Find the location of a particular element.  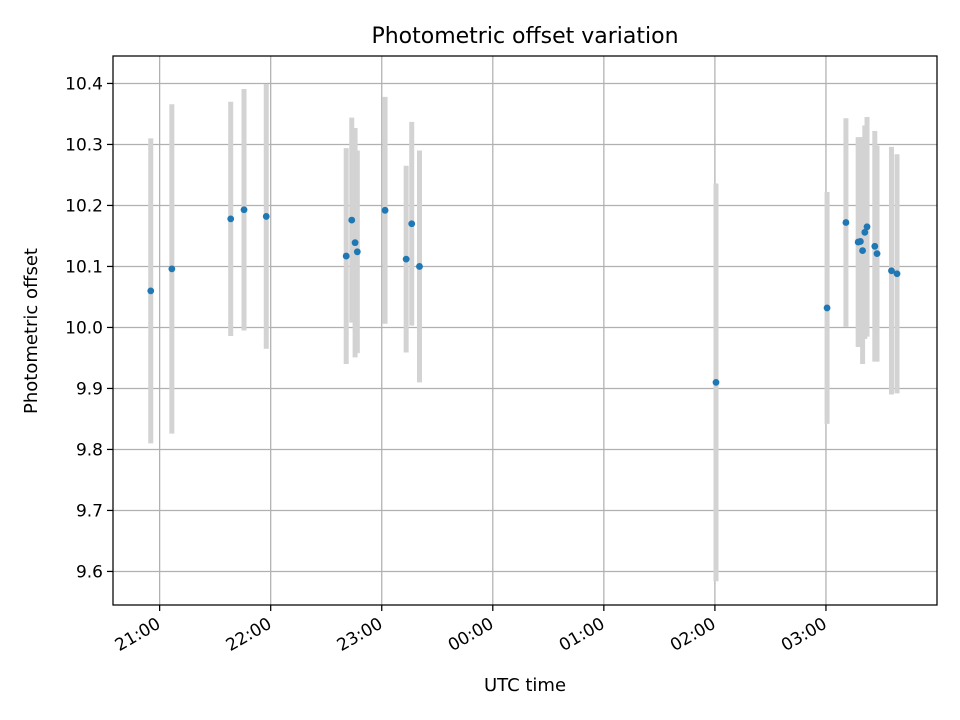

x-axis-title: UTC time is located at coordinates (525, 685).